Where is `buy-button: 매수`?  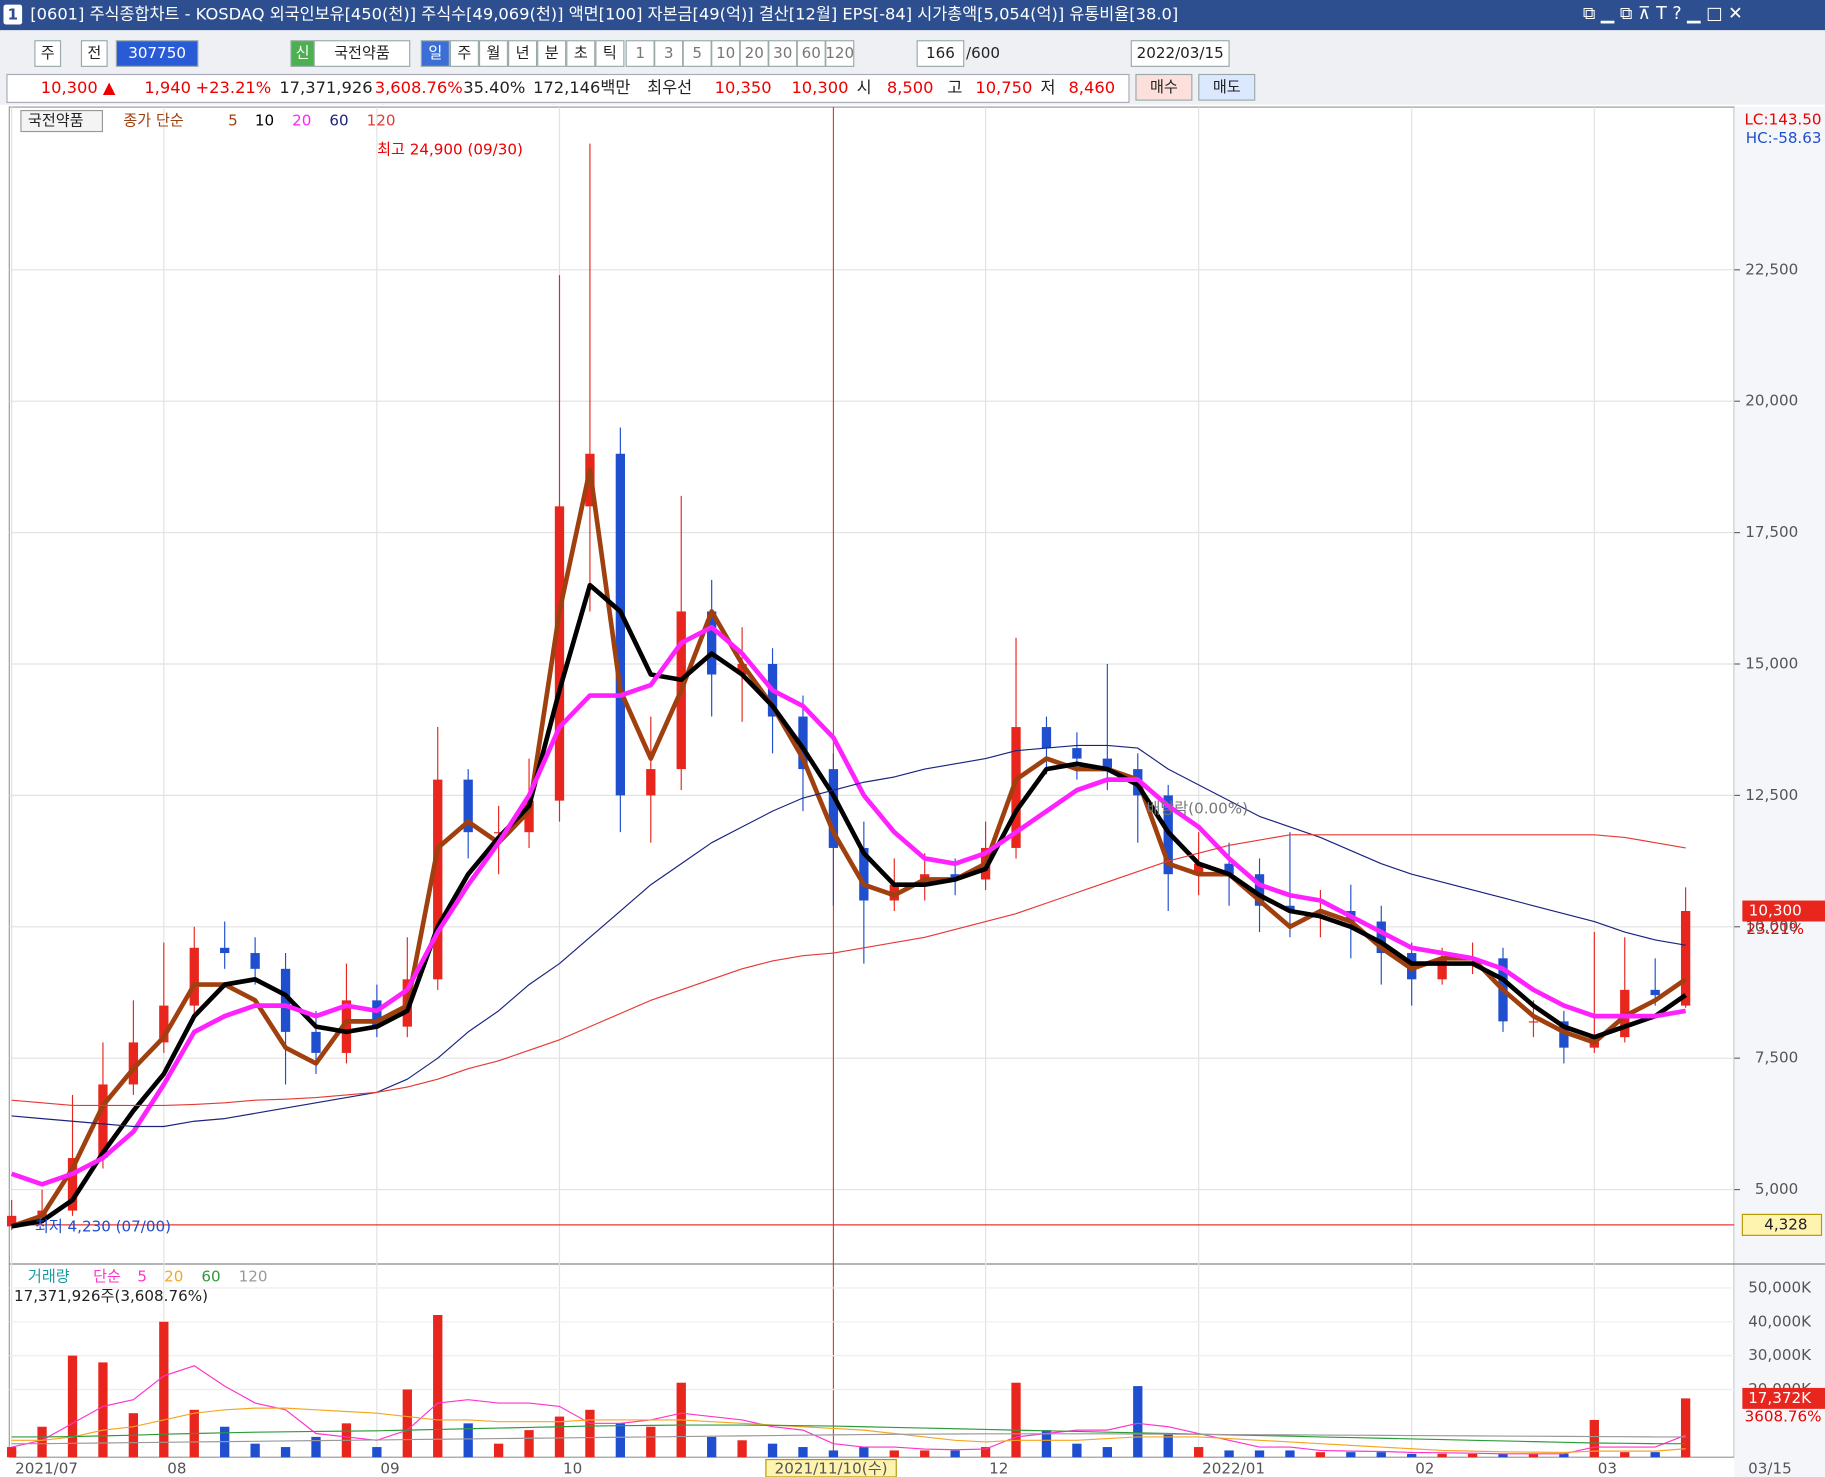 buy-button: 매수 is located at coordinates (1164, 87).